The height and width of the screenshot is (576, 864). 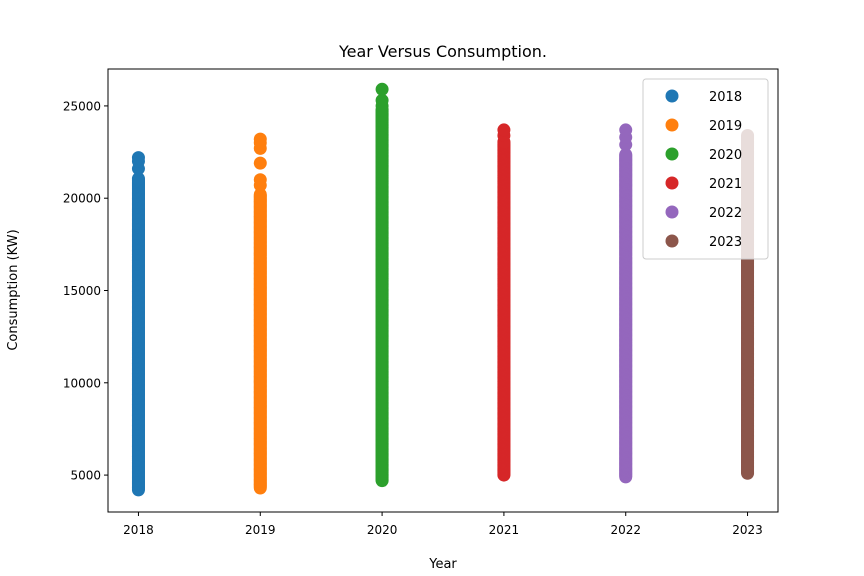 I want to click on legend-label: 2021, so click(x=725, y=184).